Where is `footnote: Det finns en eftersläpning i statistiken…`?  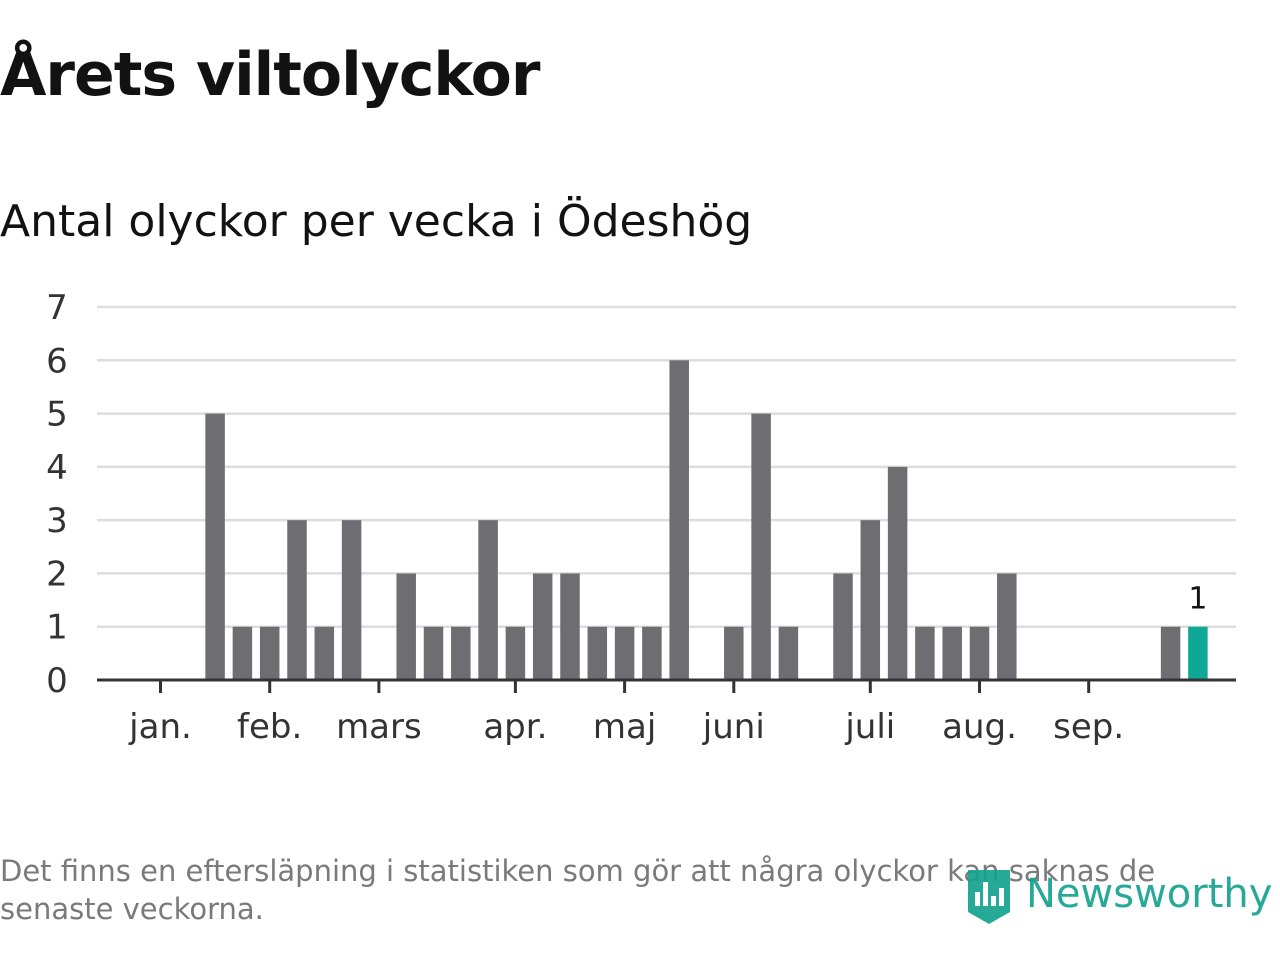
footnote: Det finns en eftersläpning i statistiken… is located at coordinates (578, 890).